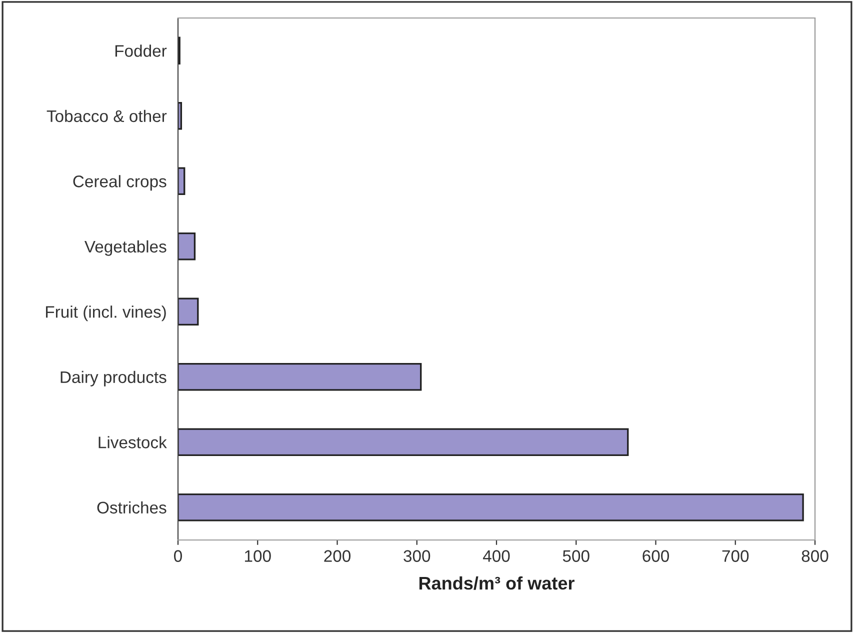 This screenshot has height=633, width=854. Describe the element at coordinates (125, 248) in the screenshot. I see `y-tick-label: Vegetables` at that location.